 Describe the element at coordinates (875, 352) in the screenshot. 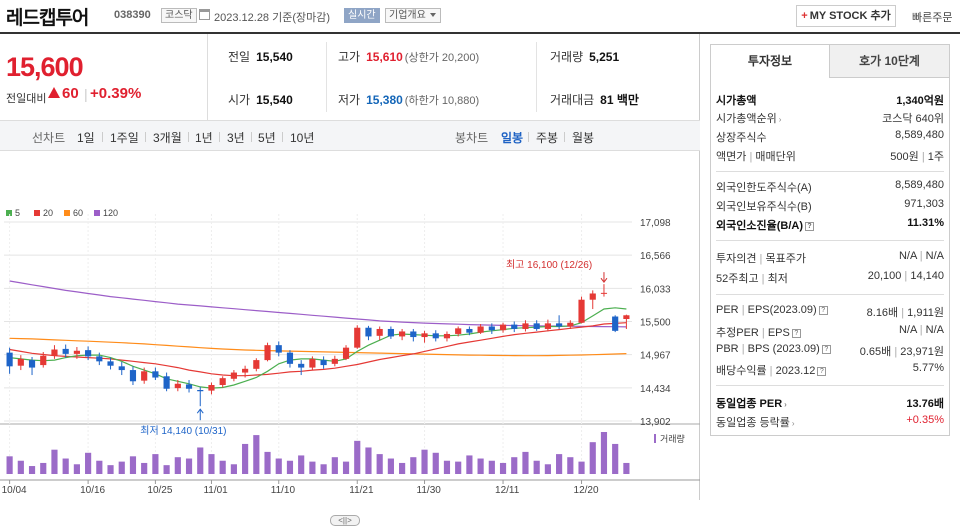

I see `row-value: 0.65배` at that location.